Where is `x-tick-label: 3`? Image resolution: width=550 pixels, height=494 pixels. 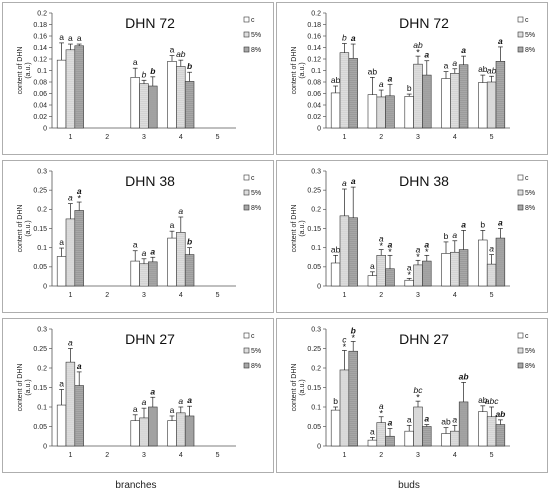 x-tick-label: 3 is located at coordinates (144, 295).